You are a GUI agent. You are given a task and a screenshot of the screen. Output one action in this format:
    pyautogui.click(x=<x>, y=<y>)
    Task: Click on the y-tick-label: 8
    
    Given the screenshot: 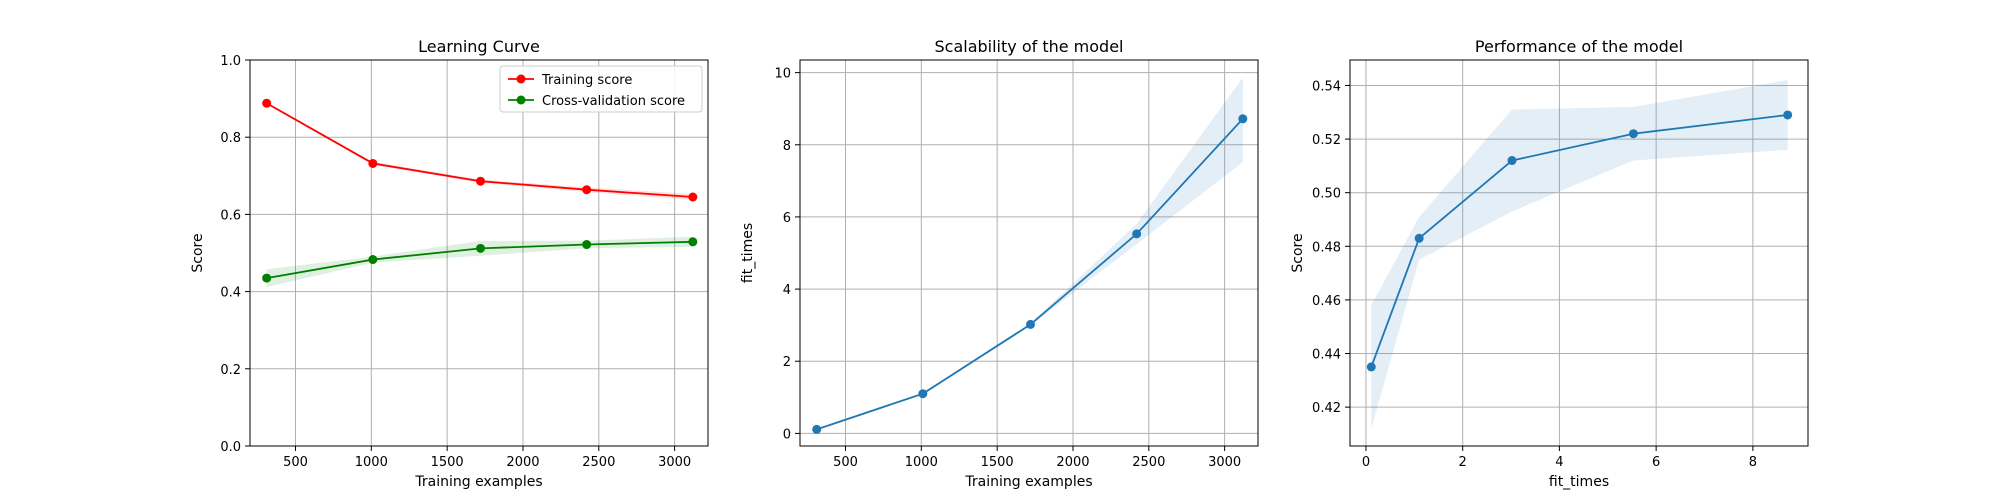 What is the action you would take?
    pyautogui.click(x=787, y=146)
    